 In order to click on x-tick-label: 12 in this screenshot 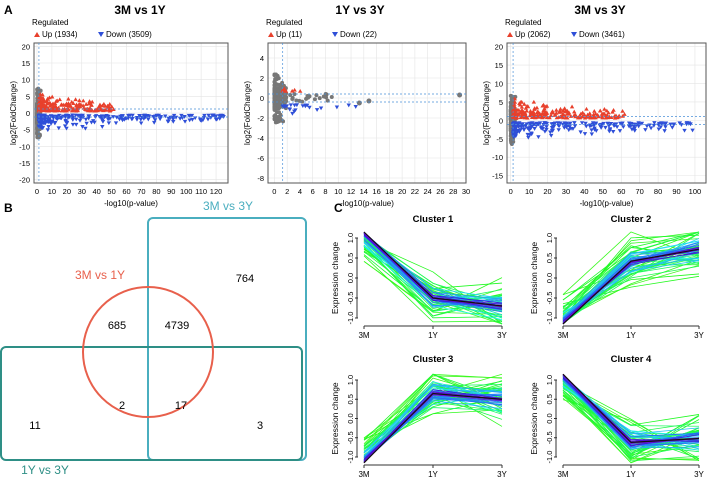, I will do `click(351, 191)`.